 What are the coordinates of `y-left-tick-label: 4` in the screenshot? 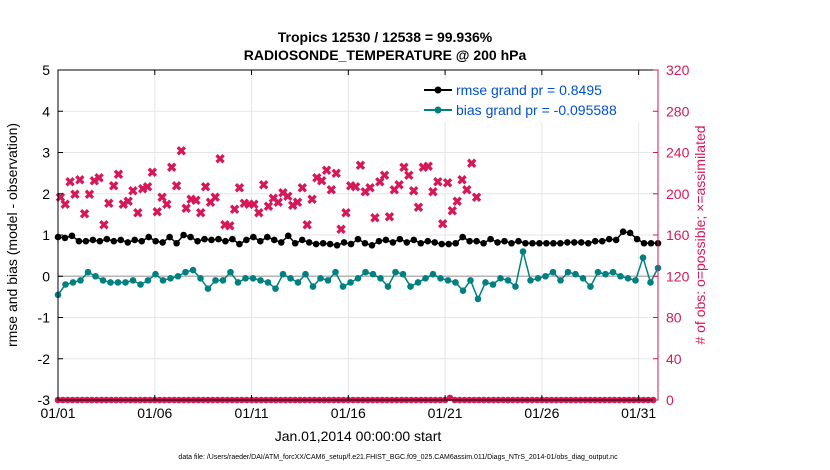 It's located at (46, 111).